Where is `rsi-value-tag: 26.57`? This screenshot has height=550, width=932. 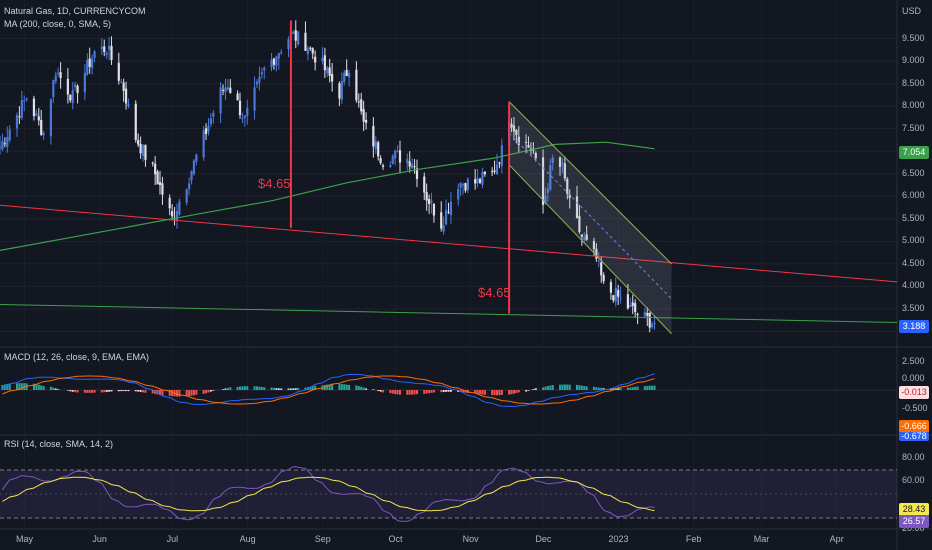 rsi-value-tag: 26.57 is located at coordinates (914, 521).